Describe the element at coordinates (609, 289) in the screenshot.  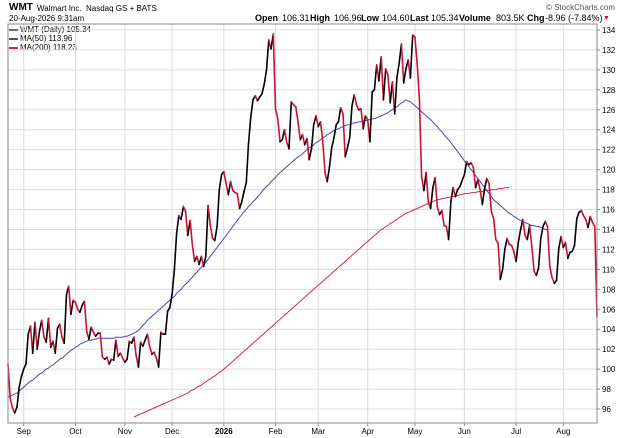
I see `y-tick-label: 108` at that location.